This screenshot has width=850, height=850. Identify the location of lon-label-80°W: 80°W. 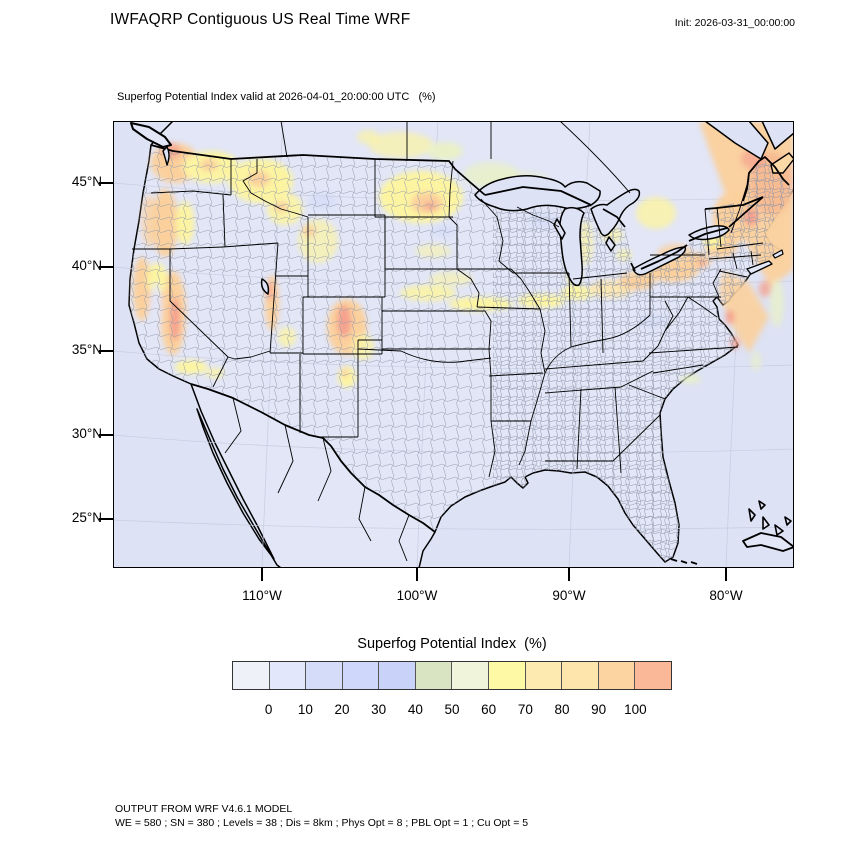
(726, 595).